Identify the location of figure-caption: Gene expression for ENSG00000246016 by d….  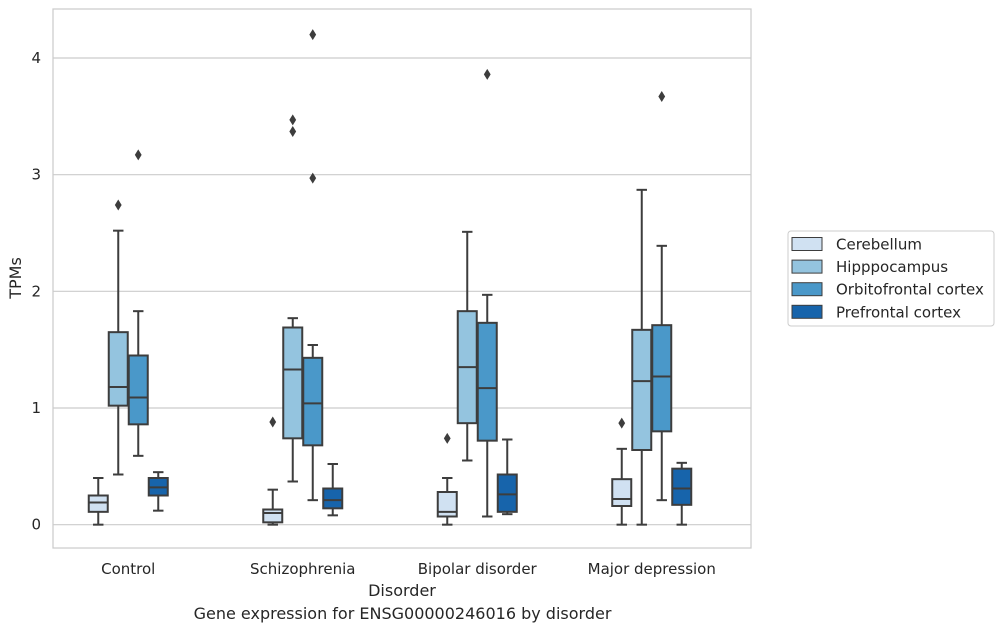
(402, 613).